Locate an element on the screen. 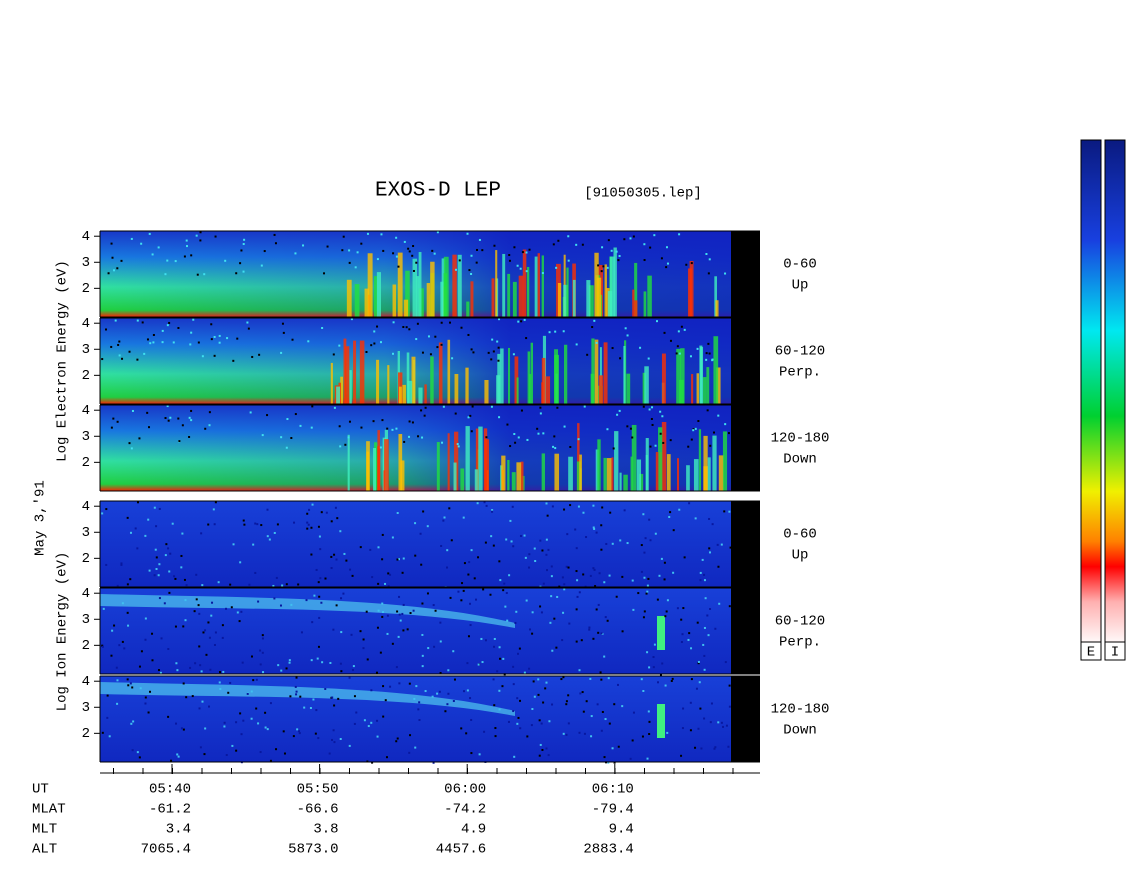 The image size is (1130, 875). y-tick-label: 2 is located at coordinates (86, 376).